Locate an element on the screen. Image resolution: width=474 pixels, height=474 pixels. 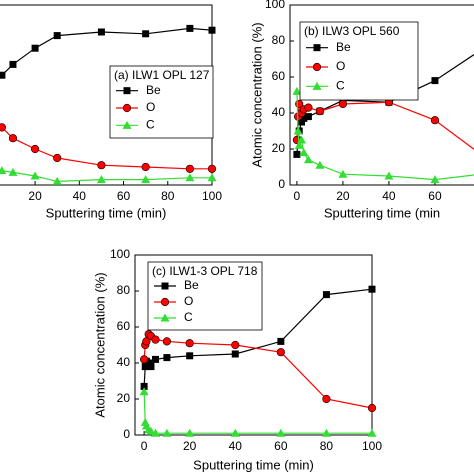
x-tick-label: 60 is located at coordinates (435, 196).